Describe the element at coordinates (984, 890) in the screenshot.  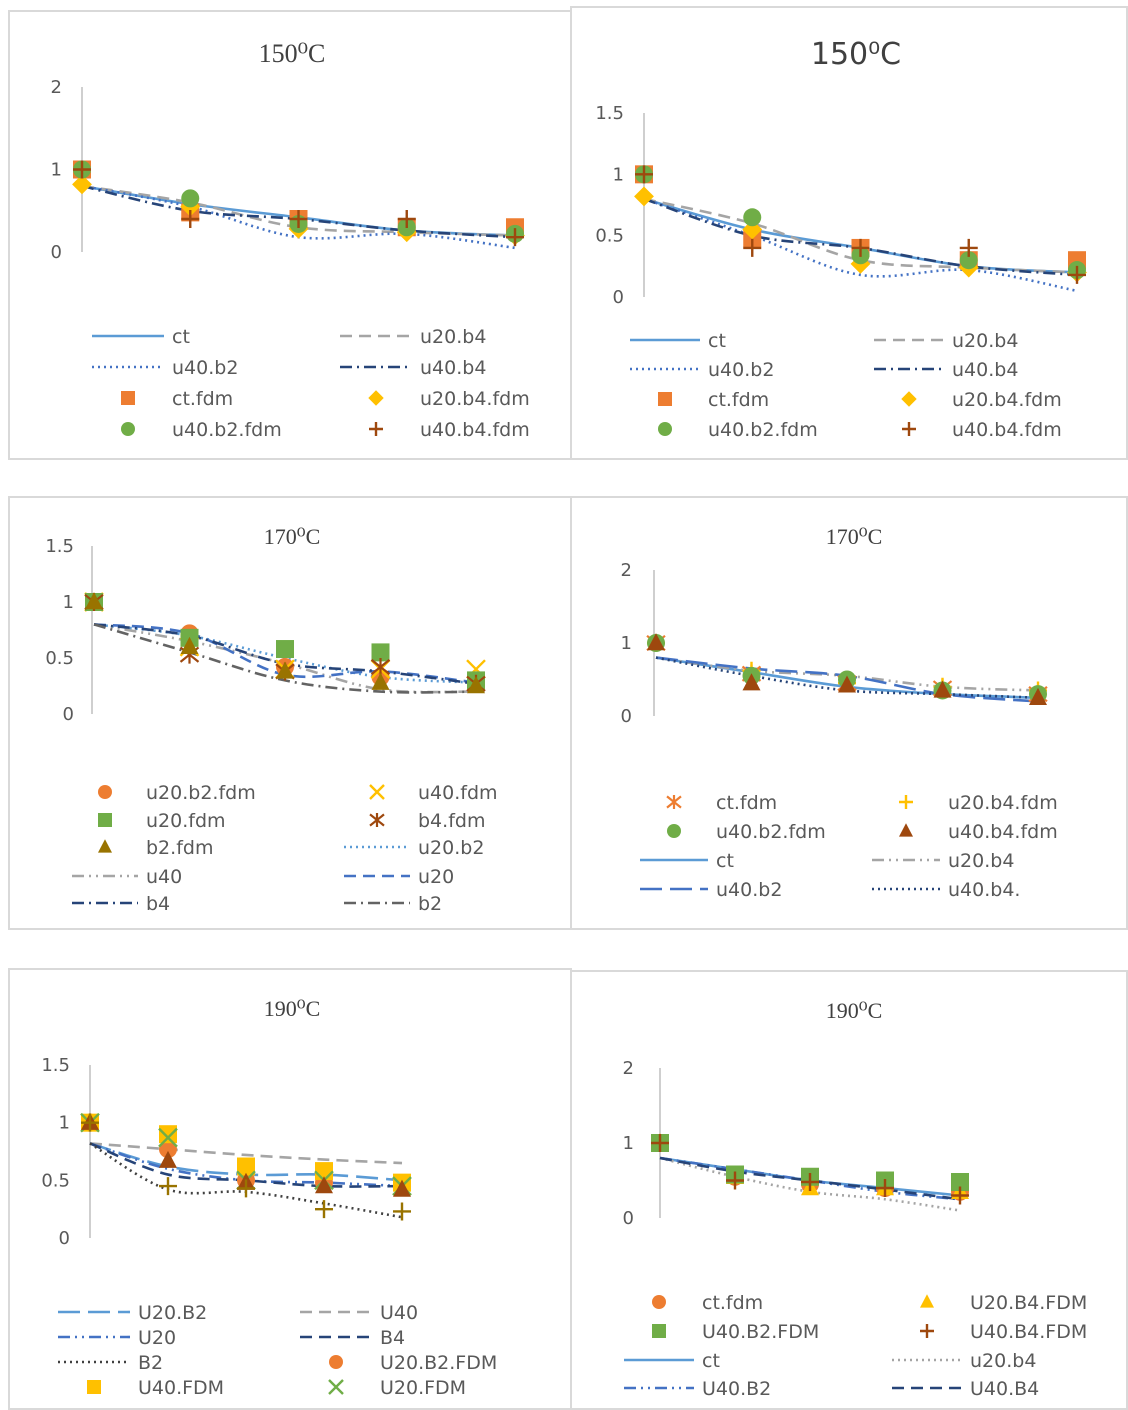
I see `legend-label: u40.b4.` at that location.